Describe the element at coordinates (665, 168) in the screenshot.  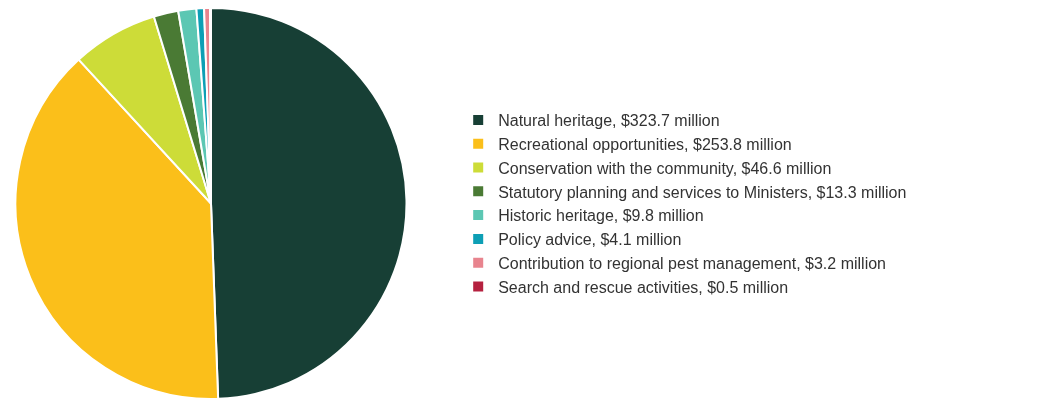
I see `legend-label: Conservation with the community, $46.6 million` at that location.